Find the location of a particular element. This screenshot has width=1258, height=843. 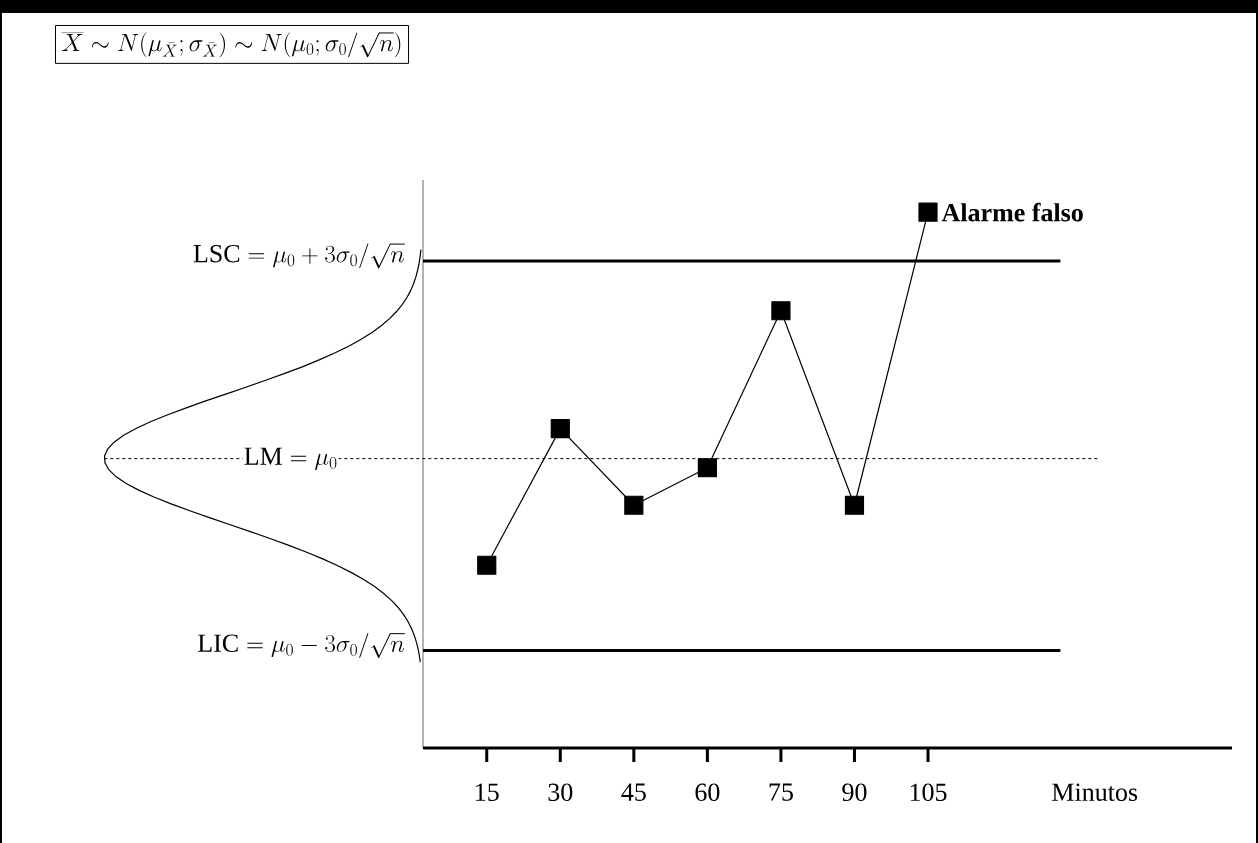

x-tick-label: 30 is located at coordinates (560, 792).